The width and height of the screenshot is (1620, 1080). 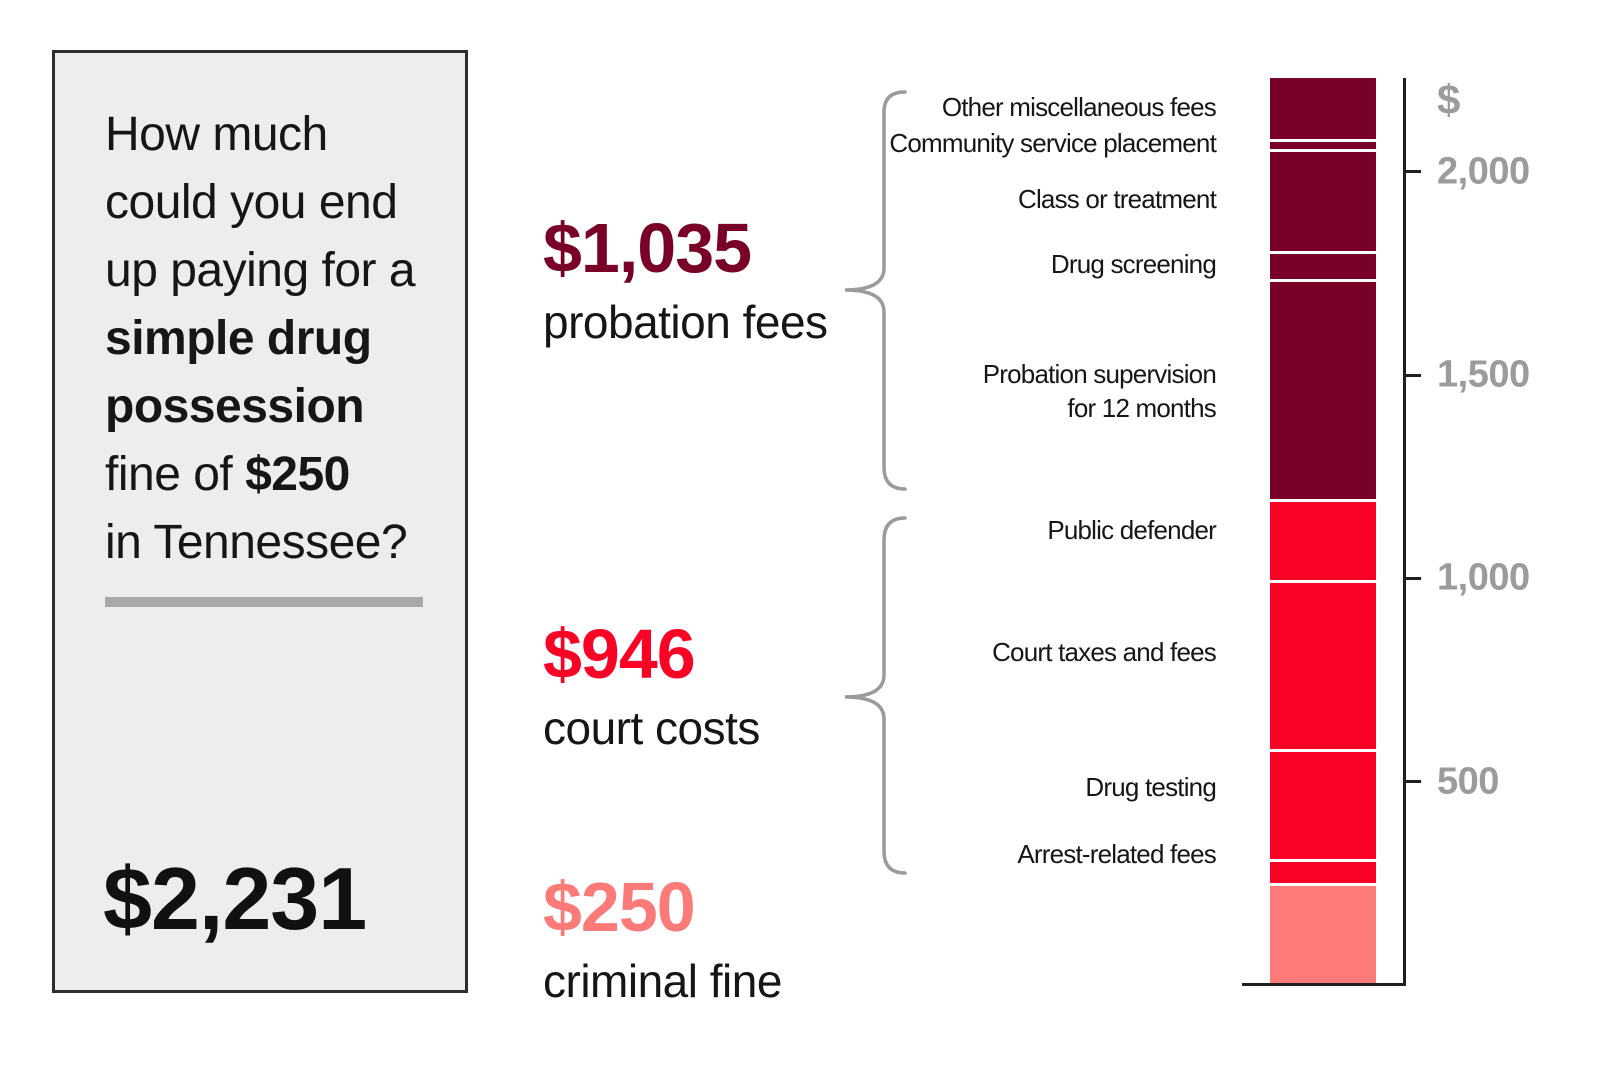 I want to click on probation-label: probation fees, so click(x=685, y=322).